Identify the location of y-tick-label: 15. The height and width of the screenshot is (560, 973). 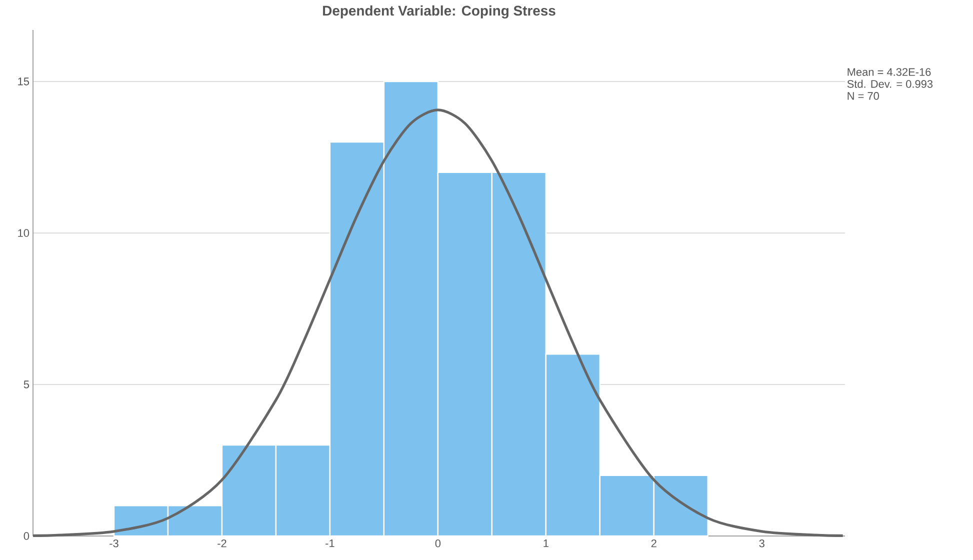
(24, 82).